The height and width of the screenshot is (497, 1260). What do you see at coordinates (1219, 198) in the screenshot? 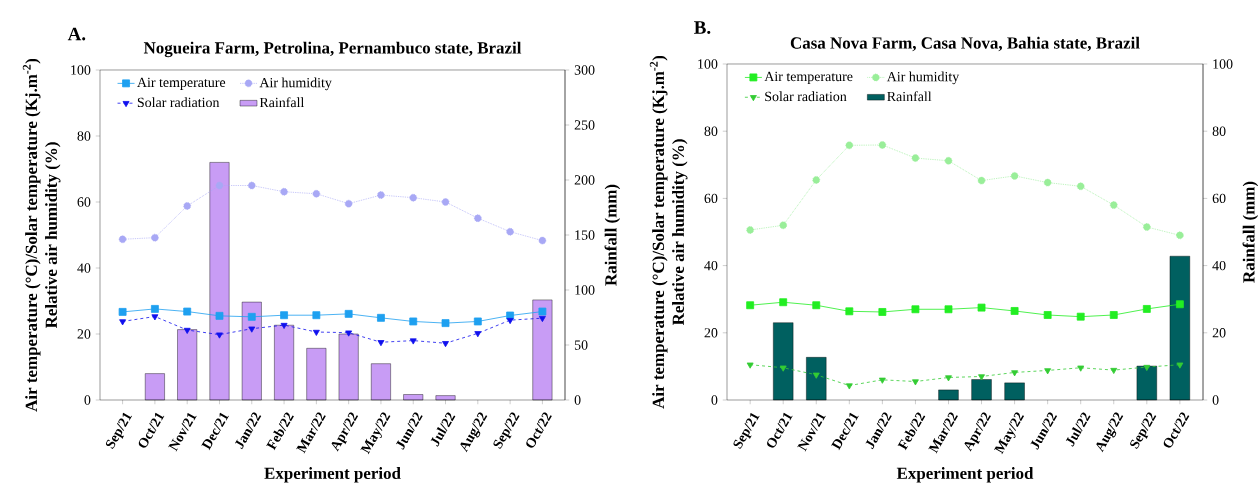
I see `y2-tick-label: 60` at bounding box center [1219, 198].